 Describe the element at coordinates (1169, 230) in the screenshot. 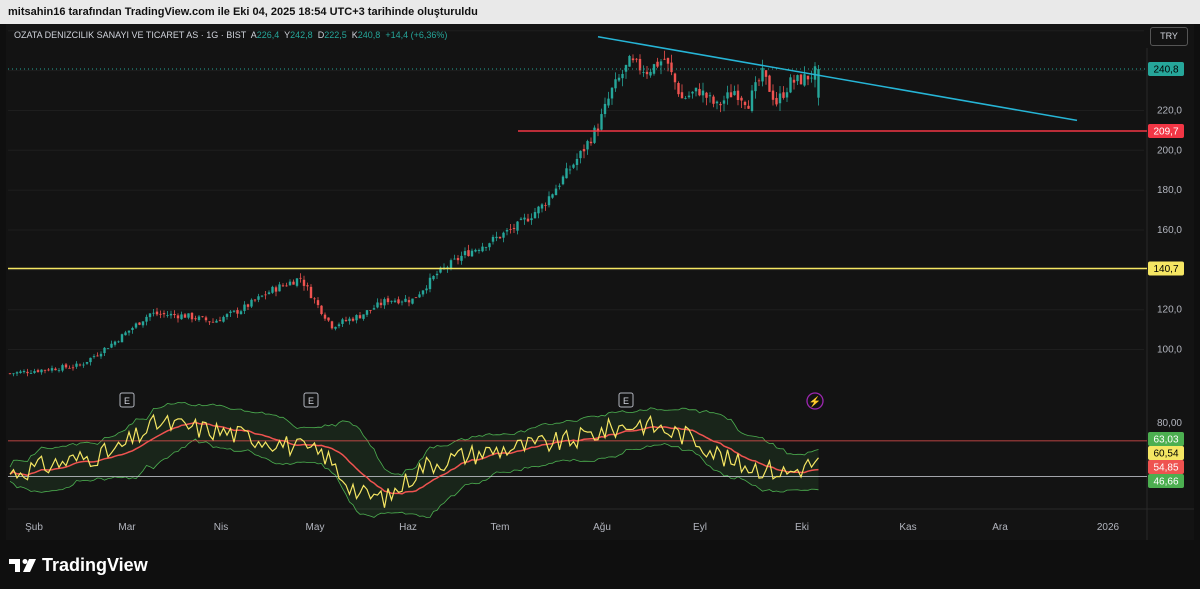

I see `y-tick-label: 160,0` at that location.